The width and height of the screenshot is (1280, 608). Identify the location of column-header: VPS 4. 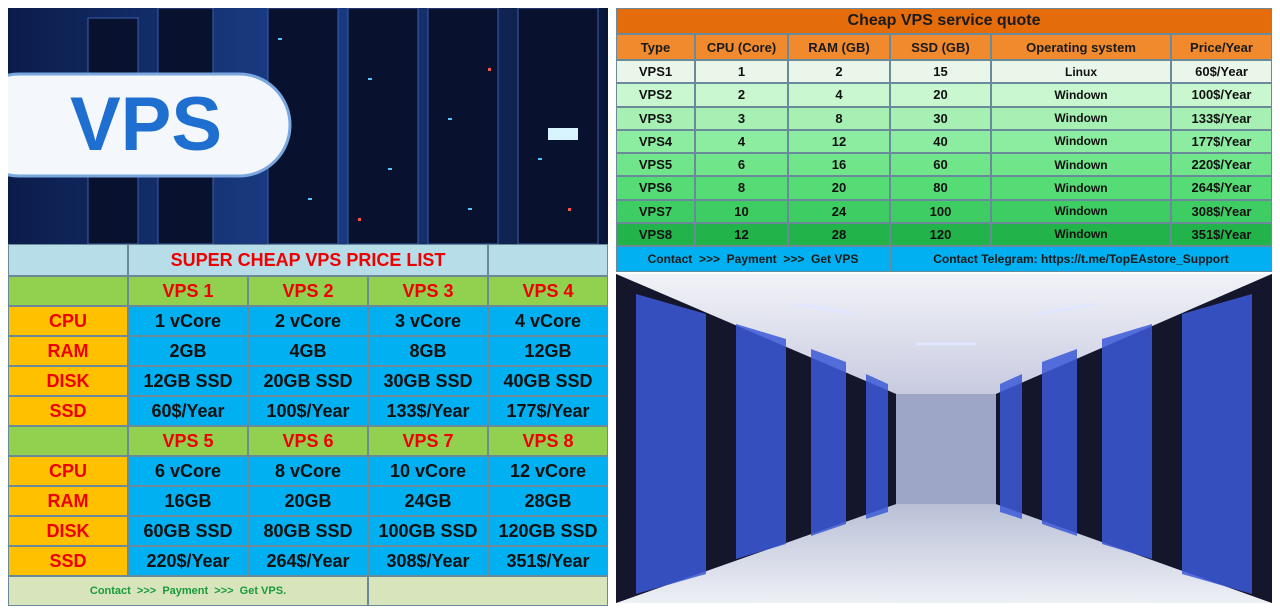
(548, 291).